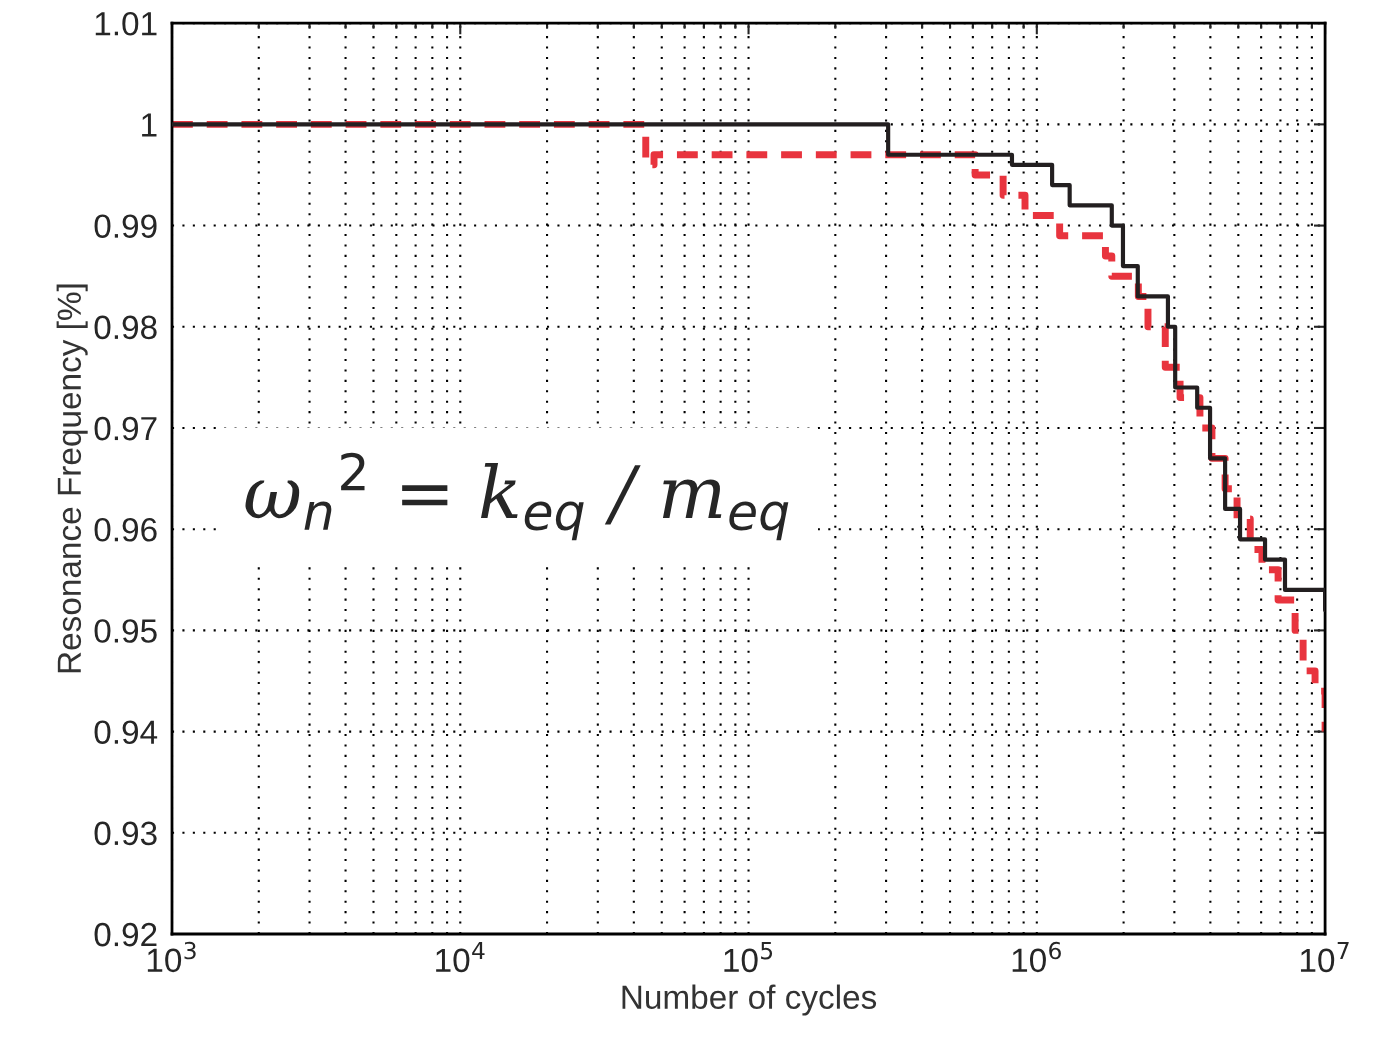 The height and width of the screenshot is (1053, 1376). Describe the element at coordinates (72, 478) in the screenshot. I see `y-axis-title: Resonance Frequency [%]` at that location.